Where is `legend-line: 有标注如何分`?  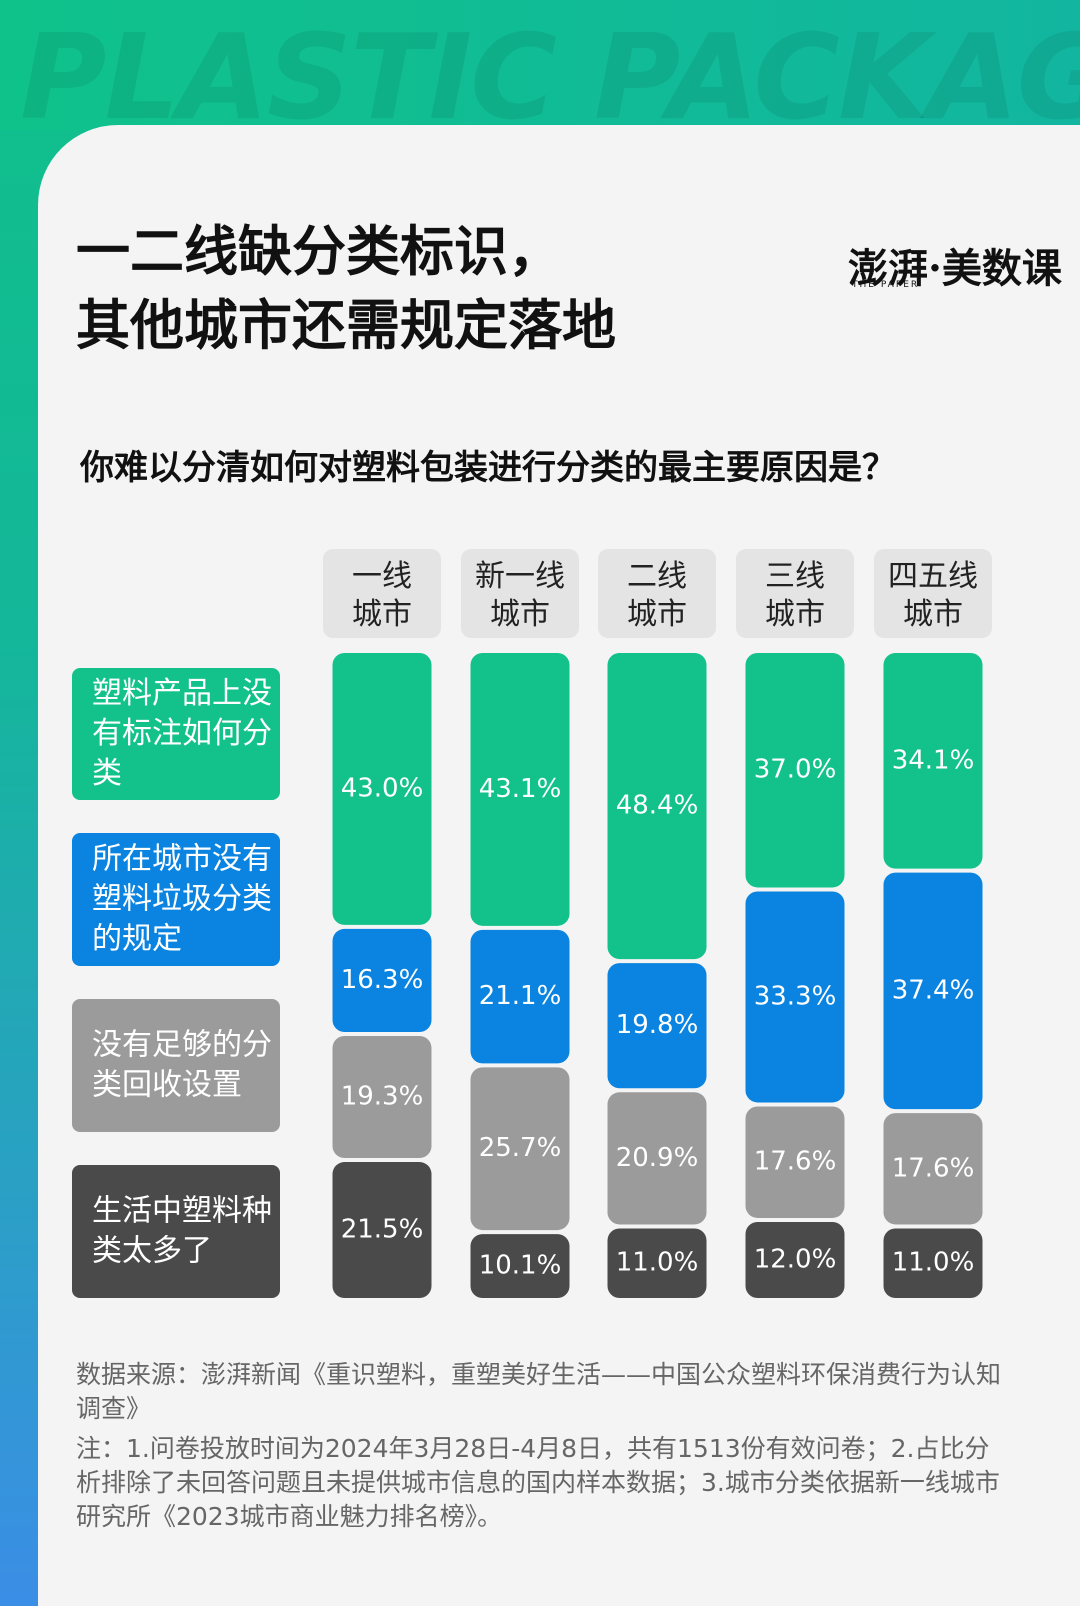
legend-line: 有标注如何分 is located at coordinates (182, 733).